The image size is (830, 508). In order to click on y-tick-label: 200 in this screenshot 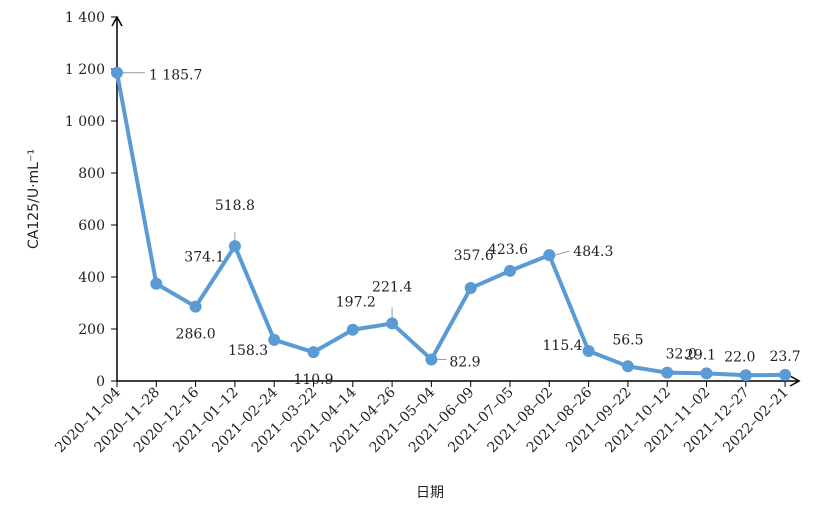, I will do `click(91, 330)`.